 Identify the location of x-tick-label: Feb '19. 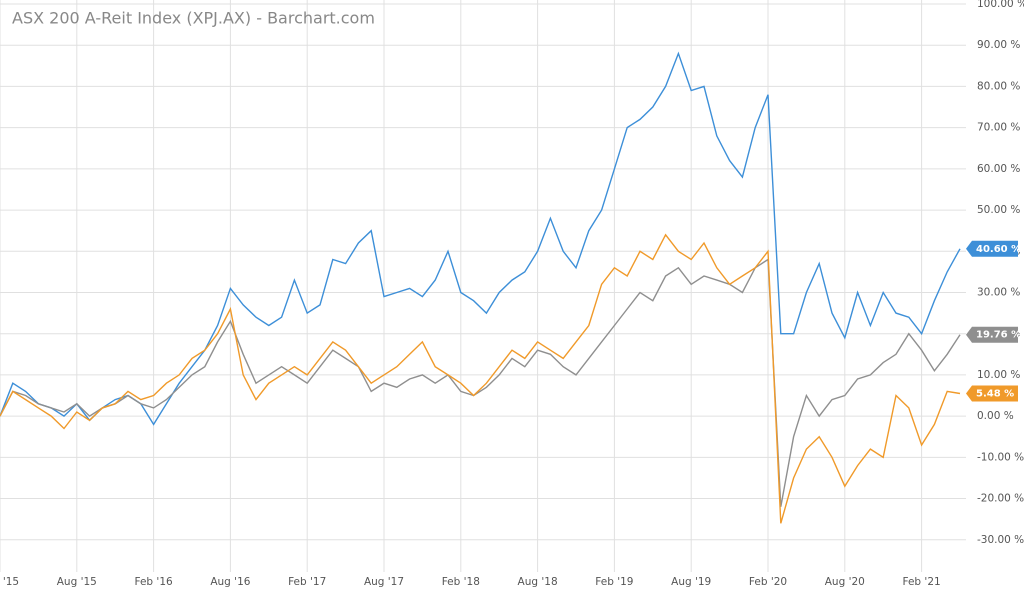
(614, 582).